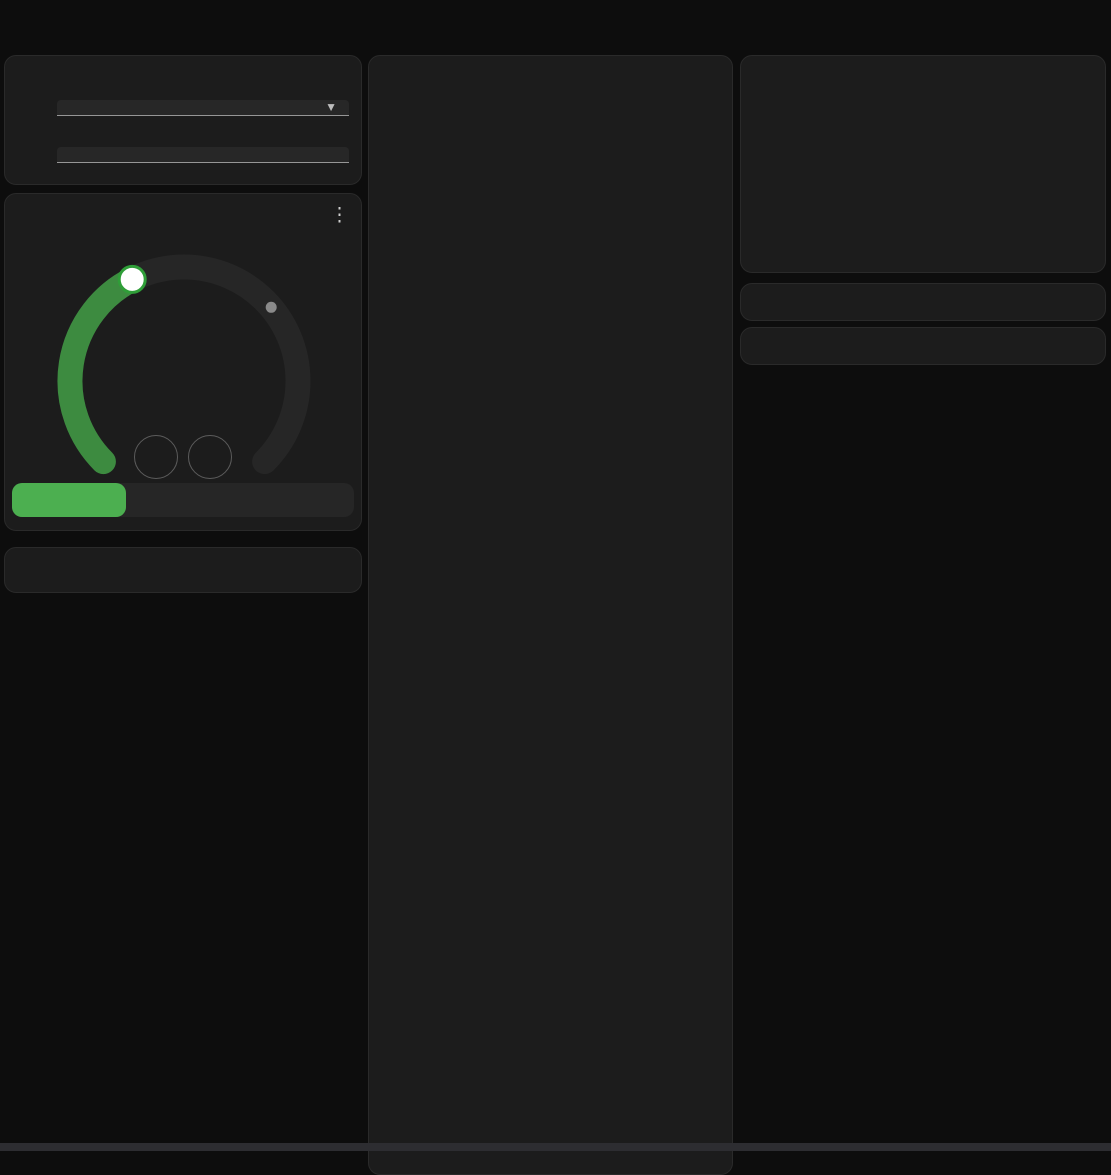 This screenshot has height=1175, width=1111. What do you see at coordinates (69, 500) in the screenshot?
I see `mode-auto-button` at bounding box center [69, 500].